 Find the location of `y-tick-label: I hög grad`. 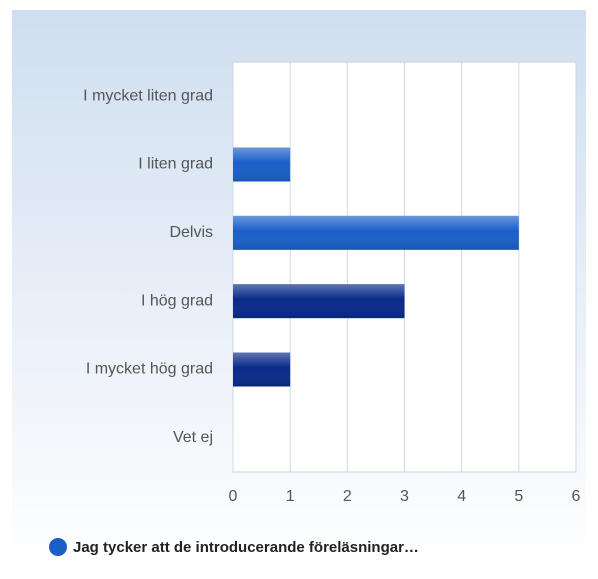

y-tick-label: I hög grad is located at coordinates (177, 300).